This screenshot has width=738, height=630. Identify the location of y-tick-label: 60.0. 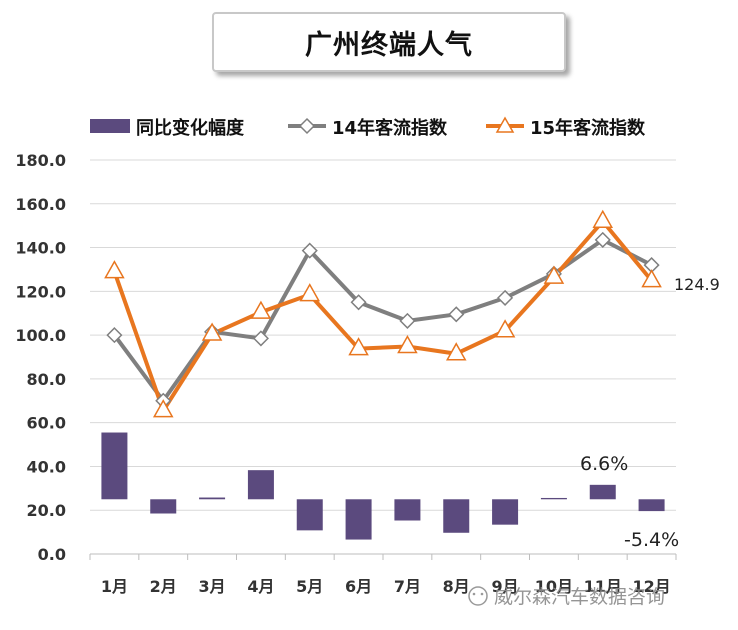
(46, 423).